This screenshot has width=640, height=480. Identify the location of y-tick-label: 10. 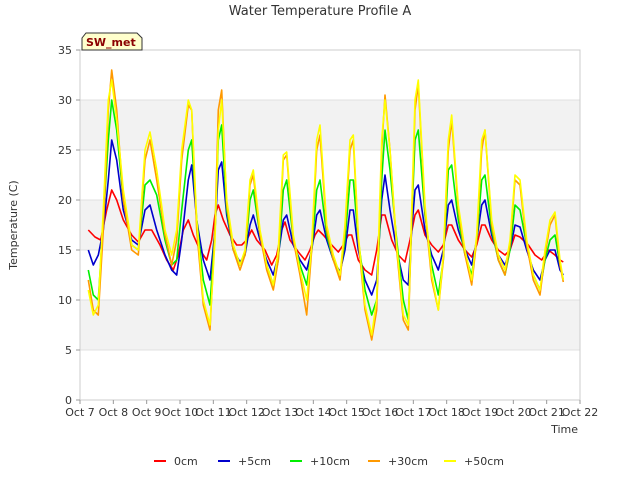
(65, 300).